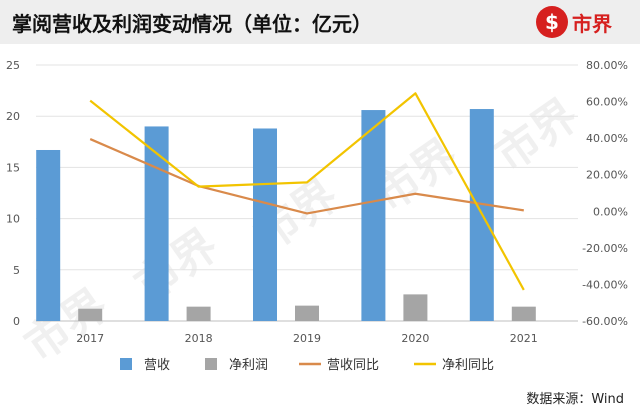  I want to click on y-right-tick-label: -60.00%, so click(605, 321).